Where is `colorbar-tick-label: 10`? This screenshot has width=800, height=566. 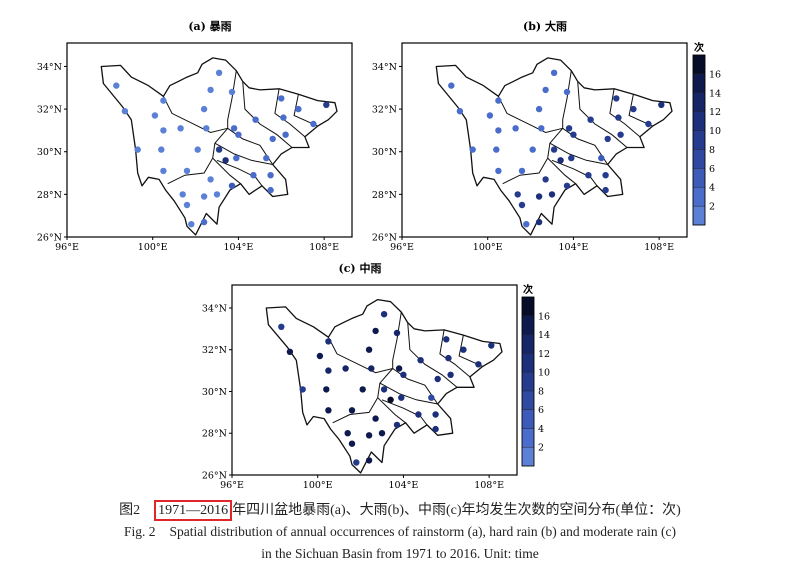
colorbar-tick-label: 10 is located at coordinates (715, 131).